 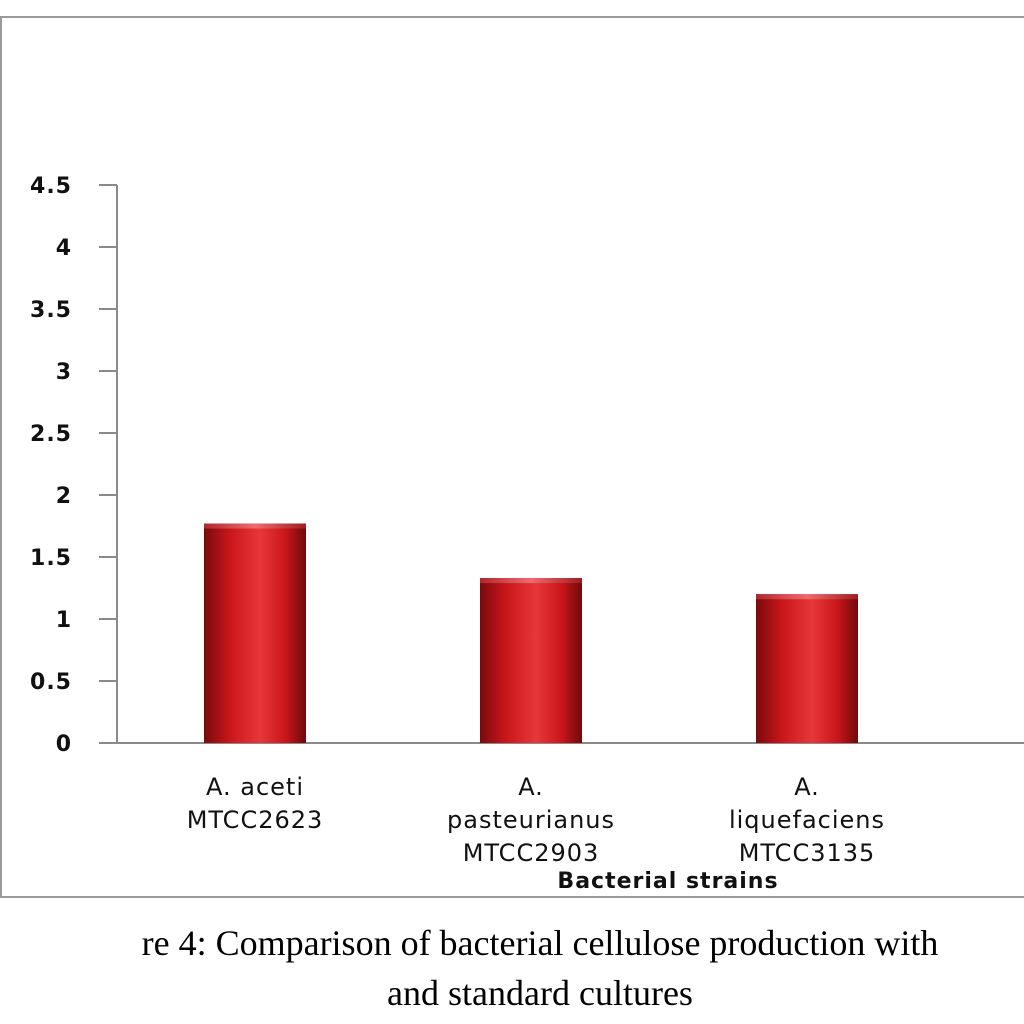 What do you see at coordinates (51, 186) in the screenshot?
I see `y-tick-label: 4.5` at bounding box center [51, 186].